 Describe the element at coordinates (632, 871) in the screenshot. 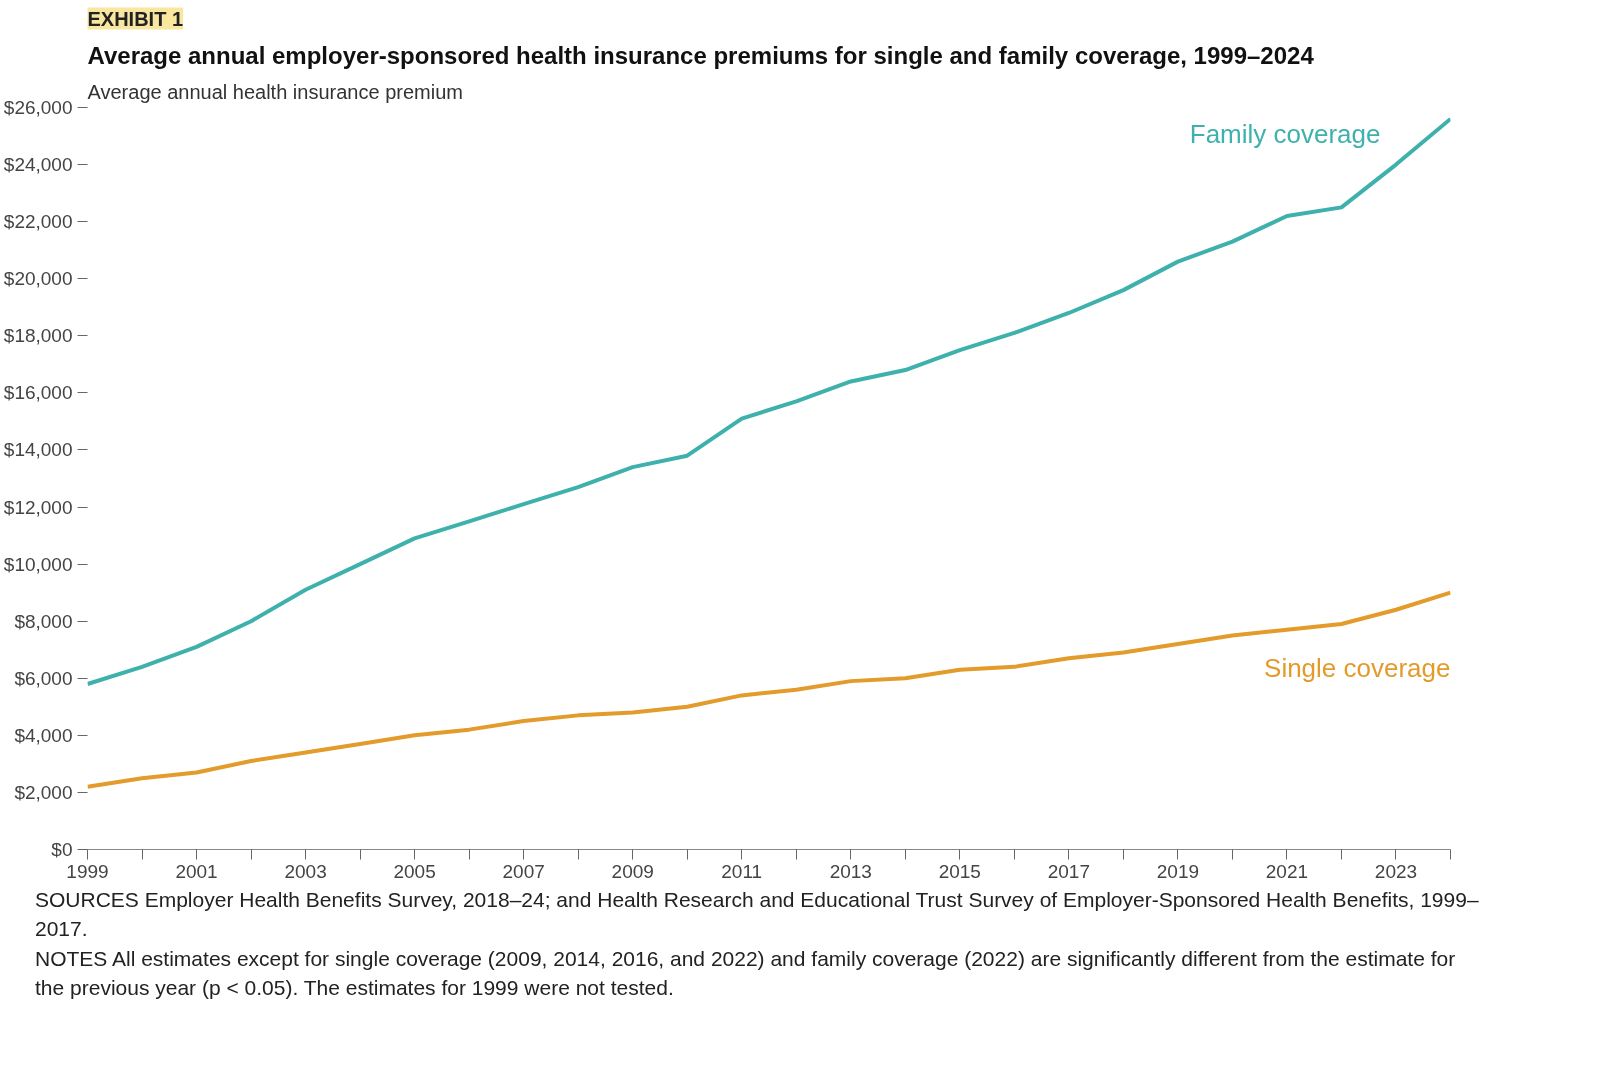

I see `x-tick-label: 2009` at that location.